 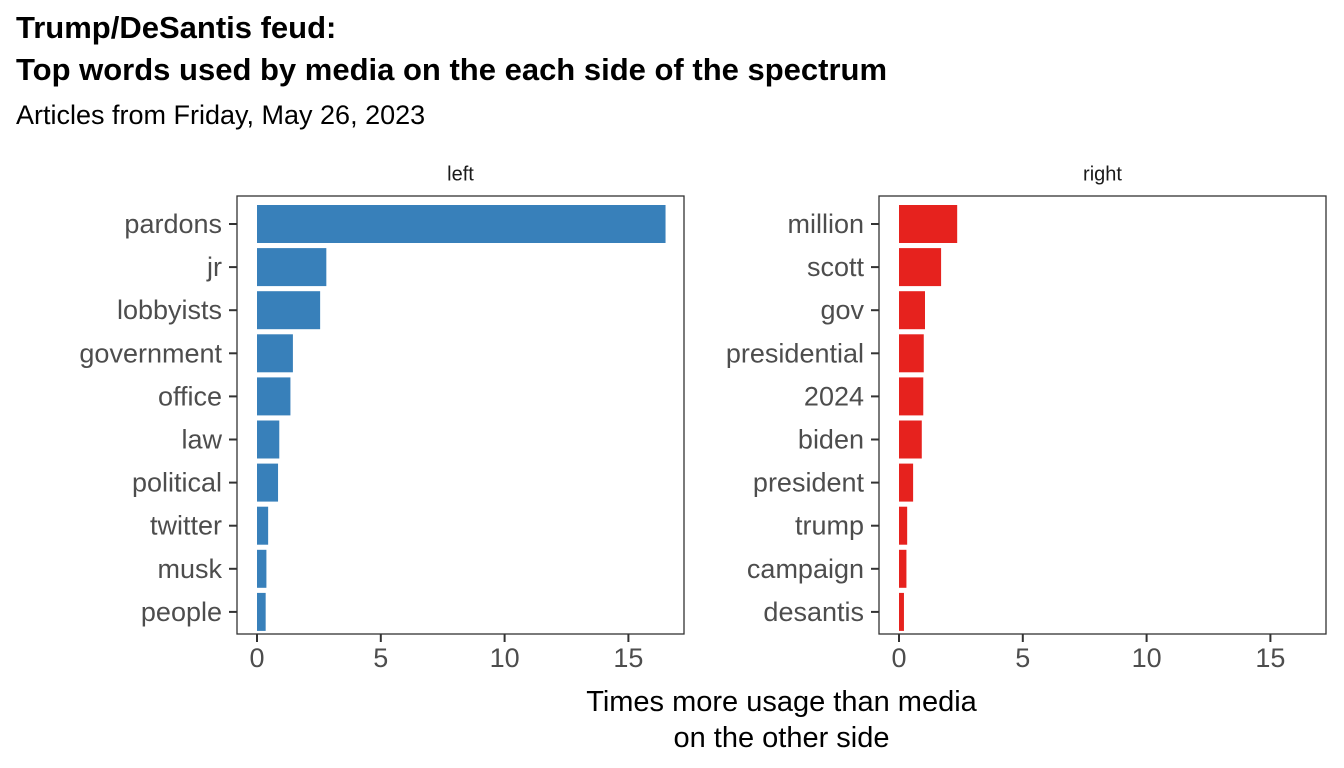 What do you see at coordinates (813, 612) in the screenshot?
I see `y-tick-label-desantis: desantis` at bounding box center [813, 612].